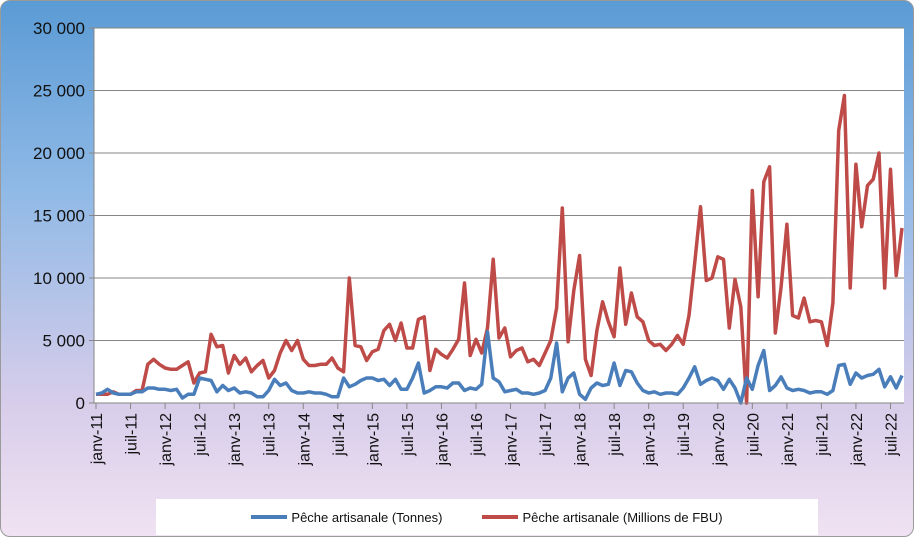 The image size is (914, 537). What do you see at coordinates (753, 435) in the screenshot?
I see `x-tick-label: juil-20` at bounding box center [753, 435].